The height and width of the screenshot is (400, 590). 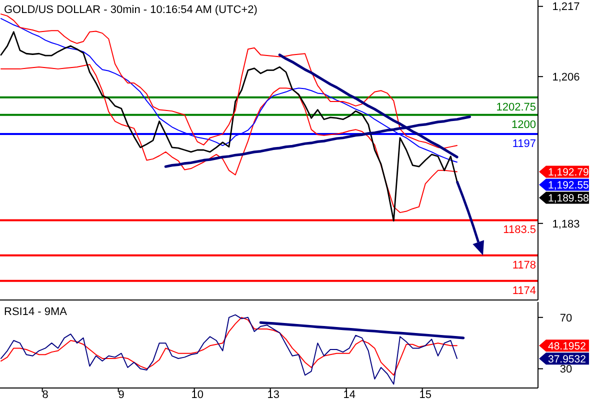 What do you see at coordinates (566, 318) in the screenshot?
I see `y-tick-label: 70` at bounding box center [566, 318].